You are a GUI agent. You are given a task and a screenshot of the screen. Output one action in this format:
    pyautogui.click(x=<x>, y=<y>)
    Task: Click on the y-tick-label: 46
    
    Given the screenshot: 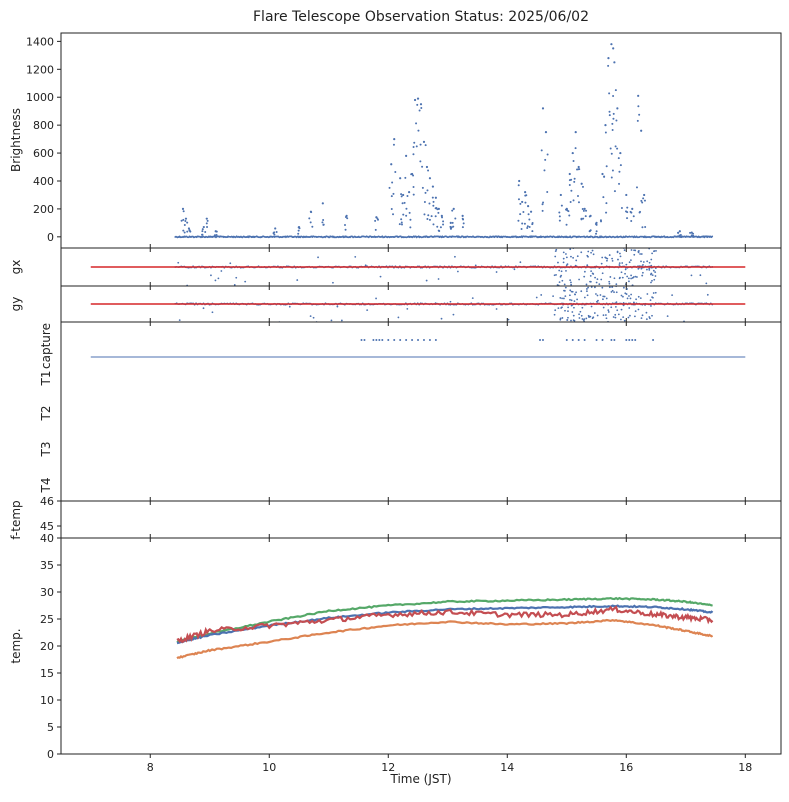 What is the action you would take?
    pyautogui.click(x=47, y=501)
    